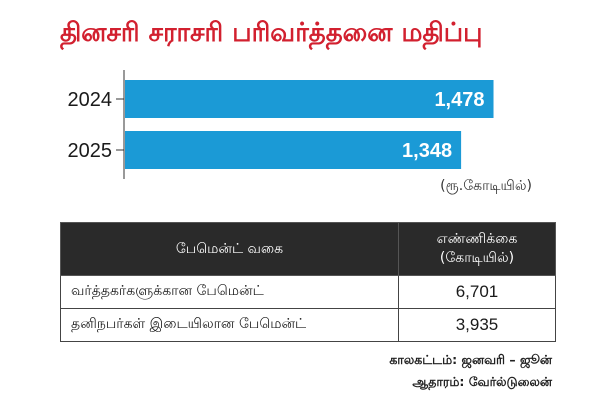 This screenshot has height=413, width=600. I want to click on table-row: வர்த்தகர்களுக்கான பேமென்ட் 6,701, so click(308, 292).